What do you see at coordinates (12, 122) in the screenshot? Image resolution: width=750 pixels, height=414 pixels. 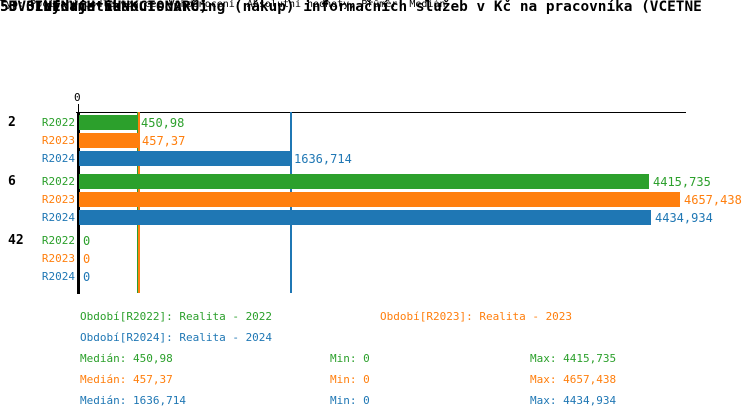 I see `group-label: 2` at bounding box center [12, 122].